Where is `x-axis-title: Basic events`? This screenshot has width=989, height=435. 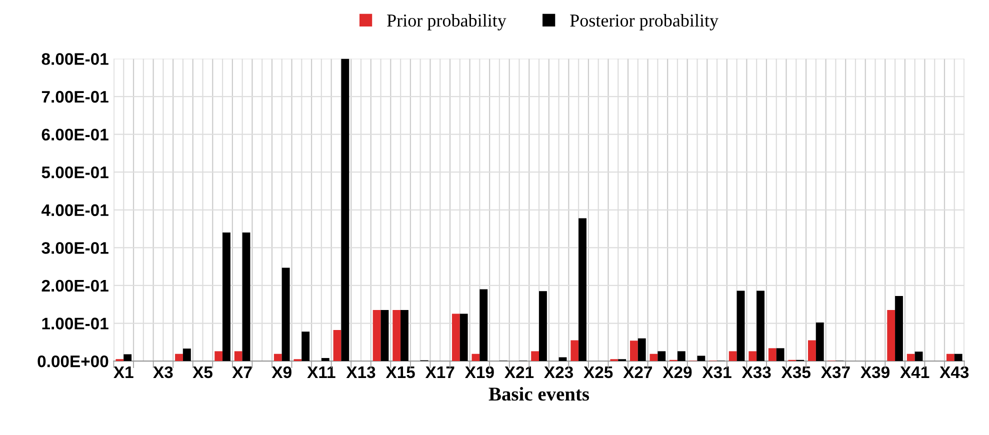 x-axis-title: Basic events is located at coordinates (539, 394).